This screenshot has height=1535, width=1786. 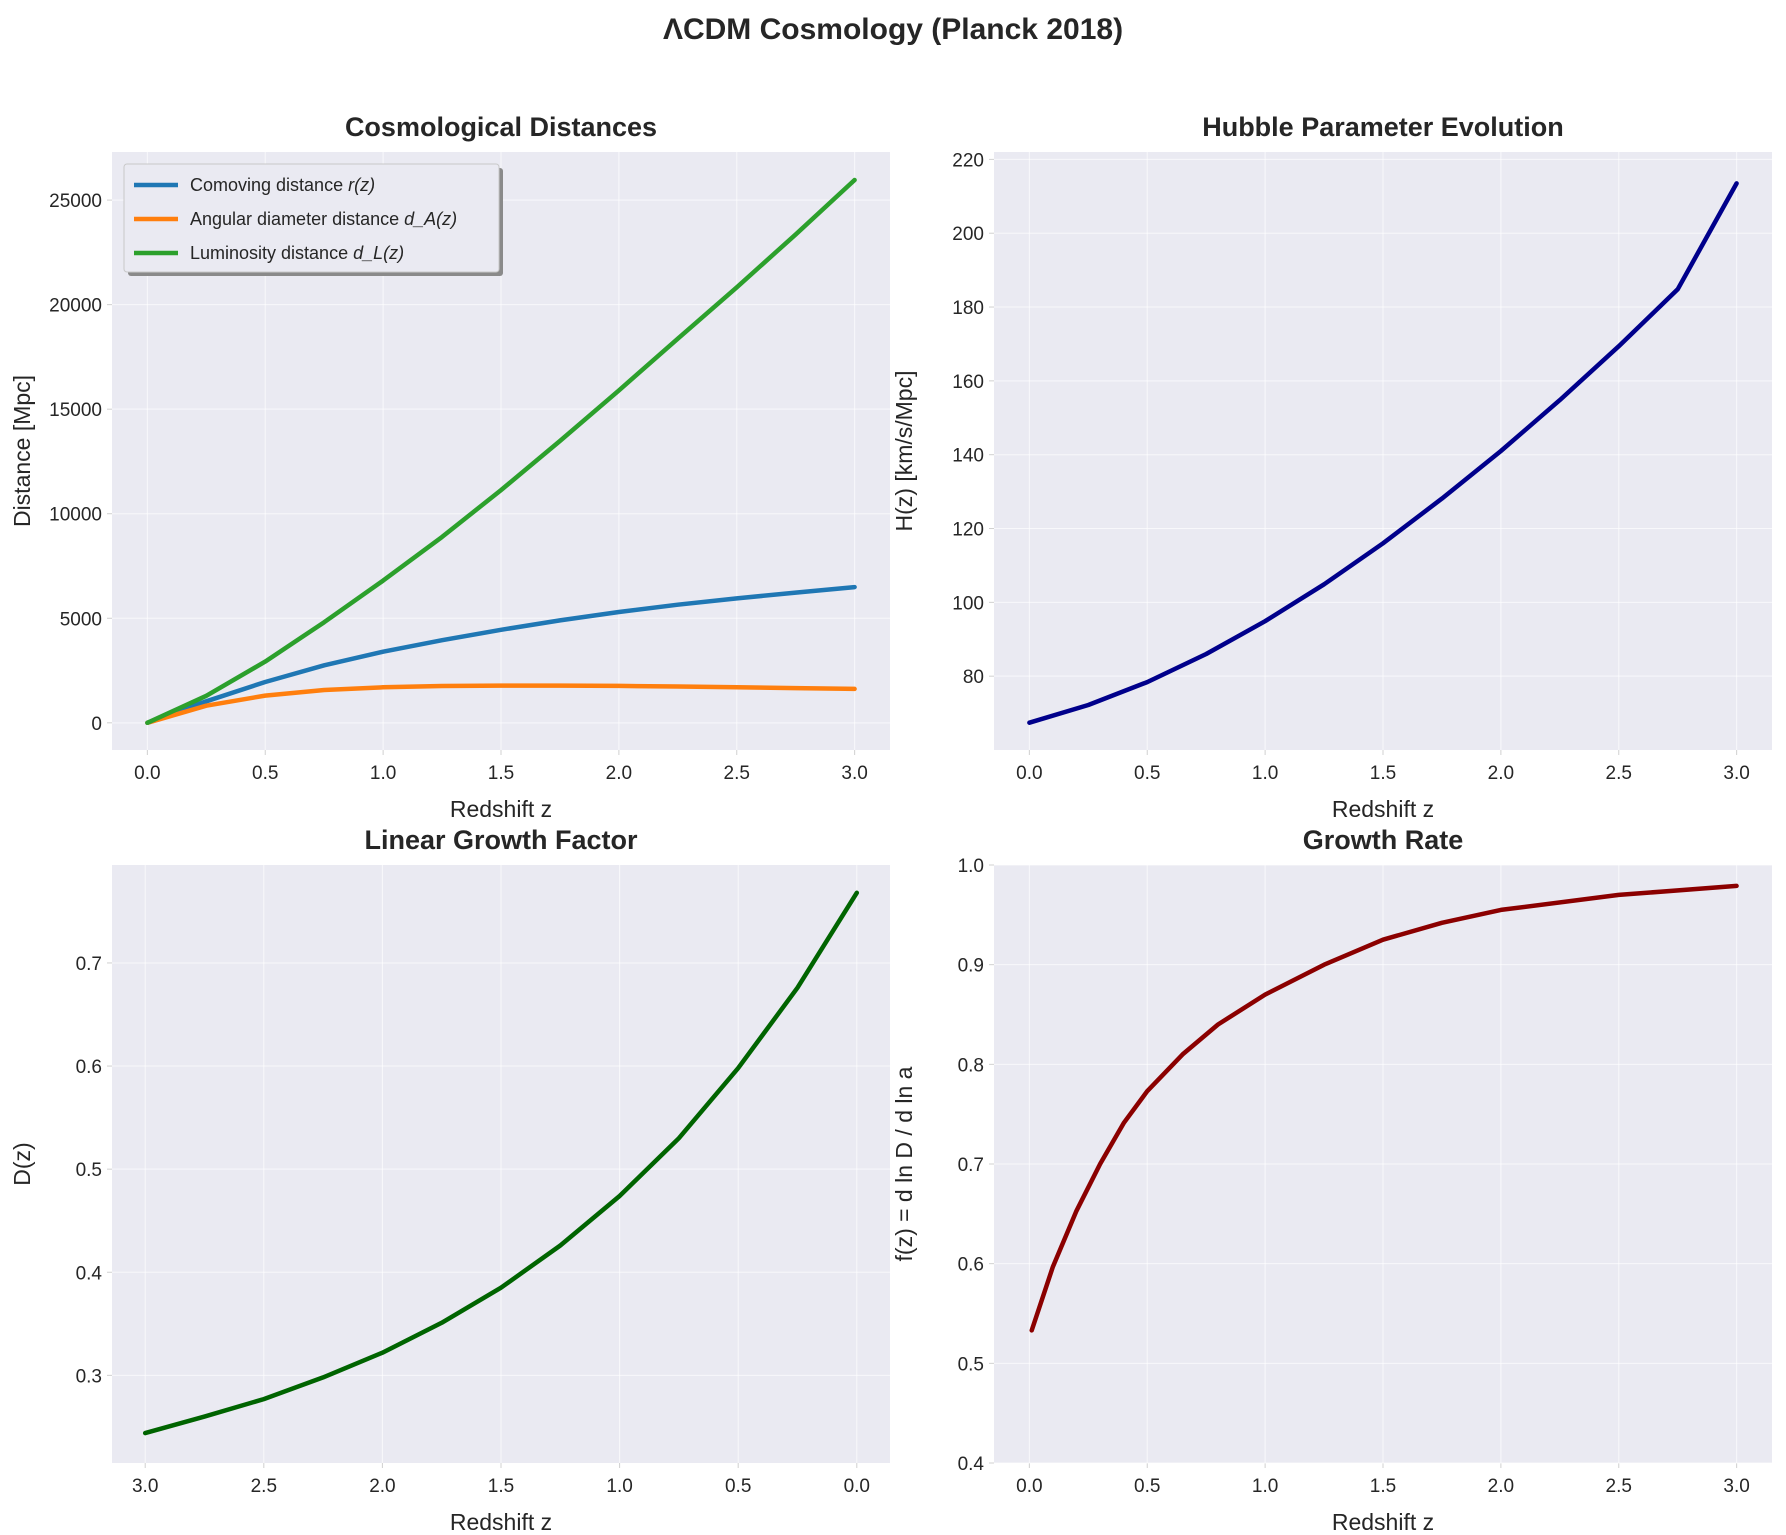 What do you see at coordinates (904, 451) in the screenshot?
I see `y-axis-label: H(z) [km/s/Mpc]` at bounding box center [904, 451].